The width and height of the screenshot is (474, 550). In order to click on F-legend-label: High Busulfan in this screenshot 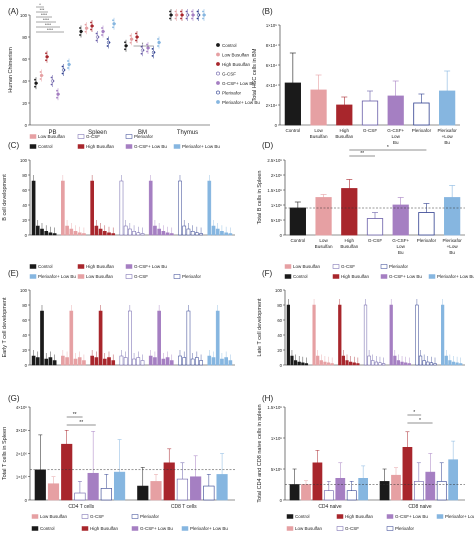, I will do `click(355, 276)`.